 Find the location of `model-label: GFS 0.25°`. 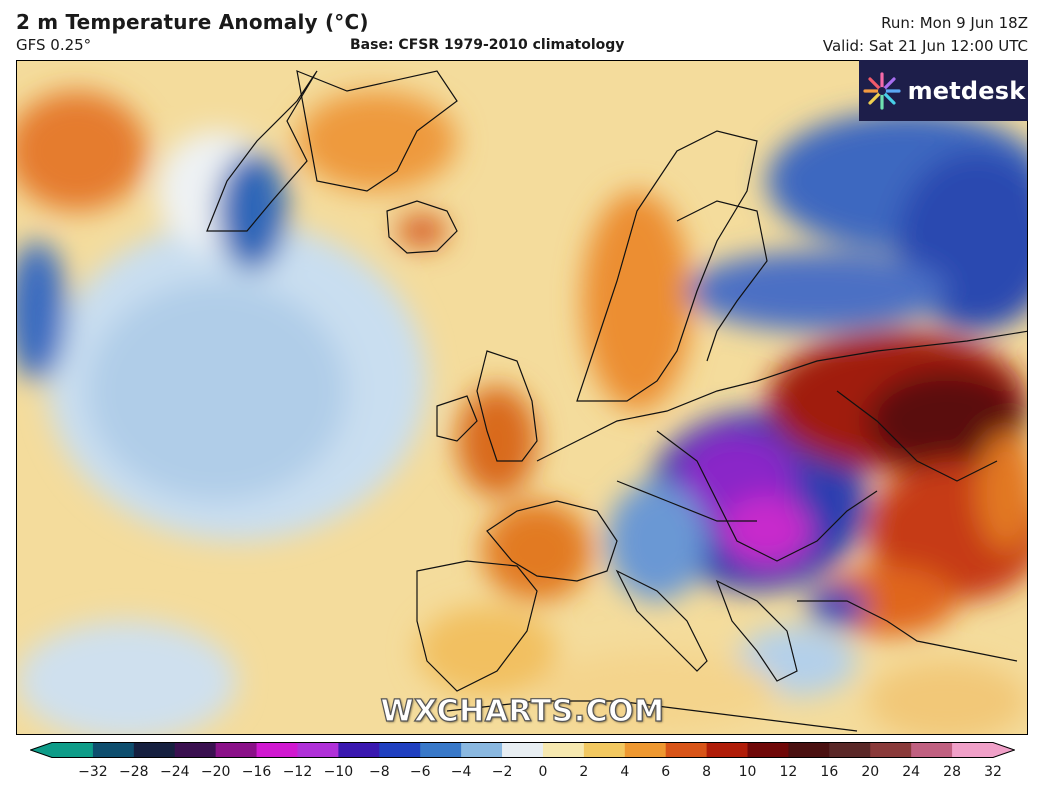

model-label: GFS 0.25° is located at coordinates (54, 45).